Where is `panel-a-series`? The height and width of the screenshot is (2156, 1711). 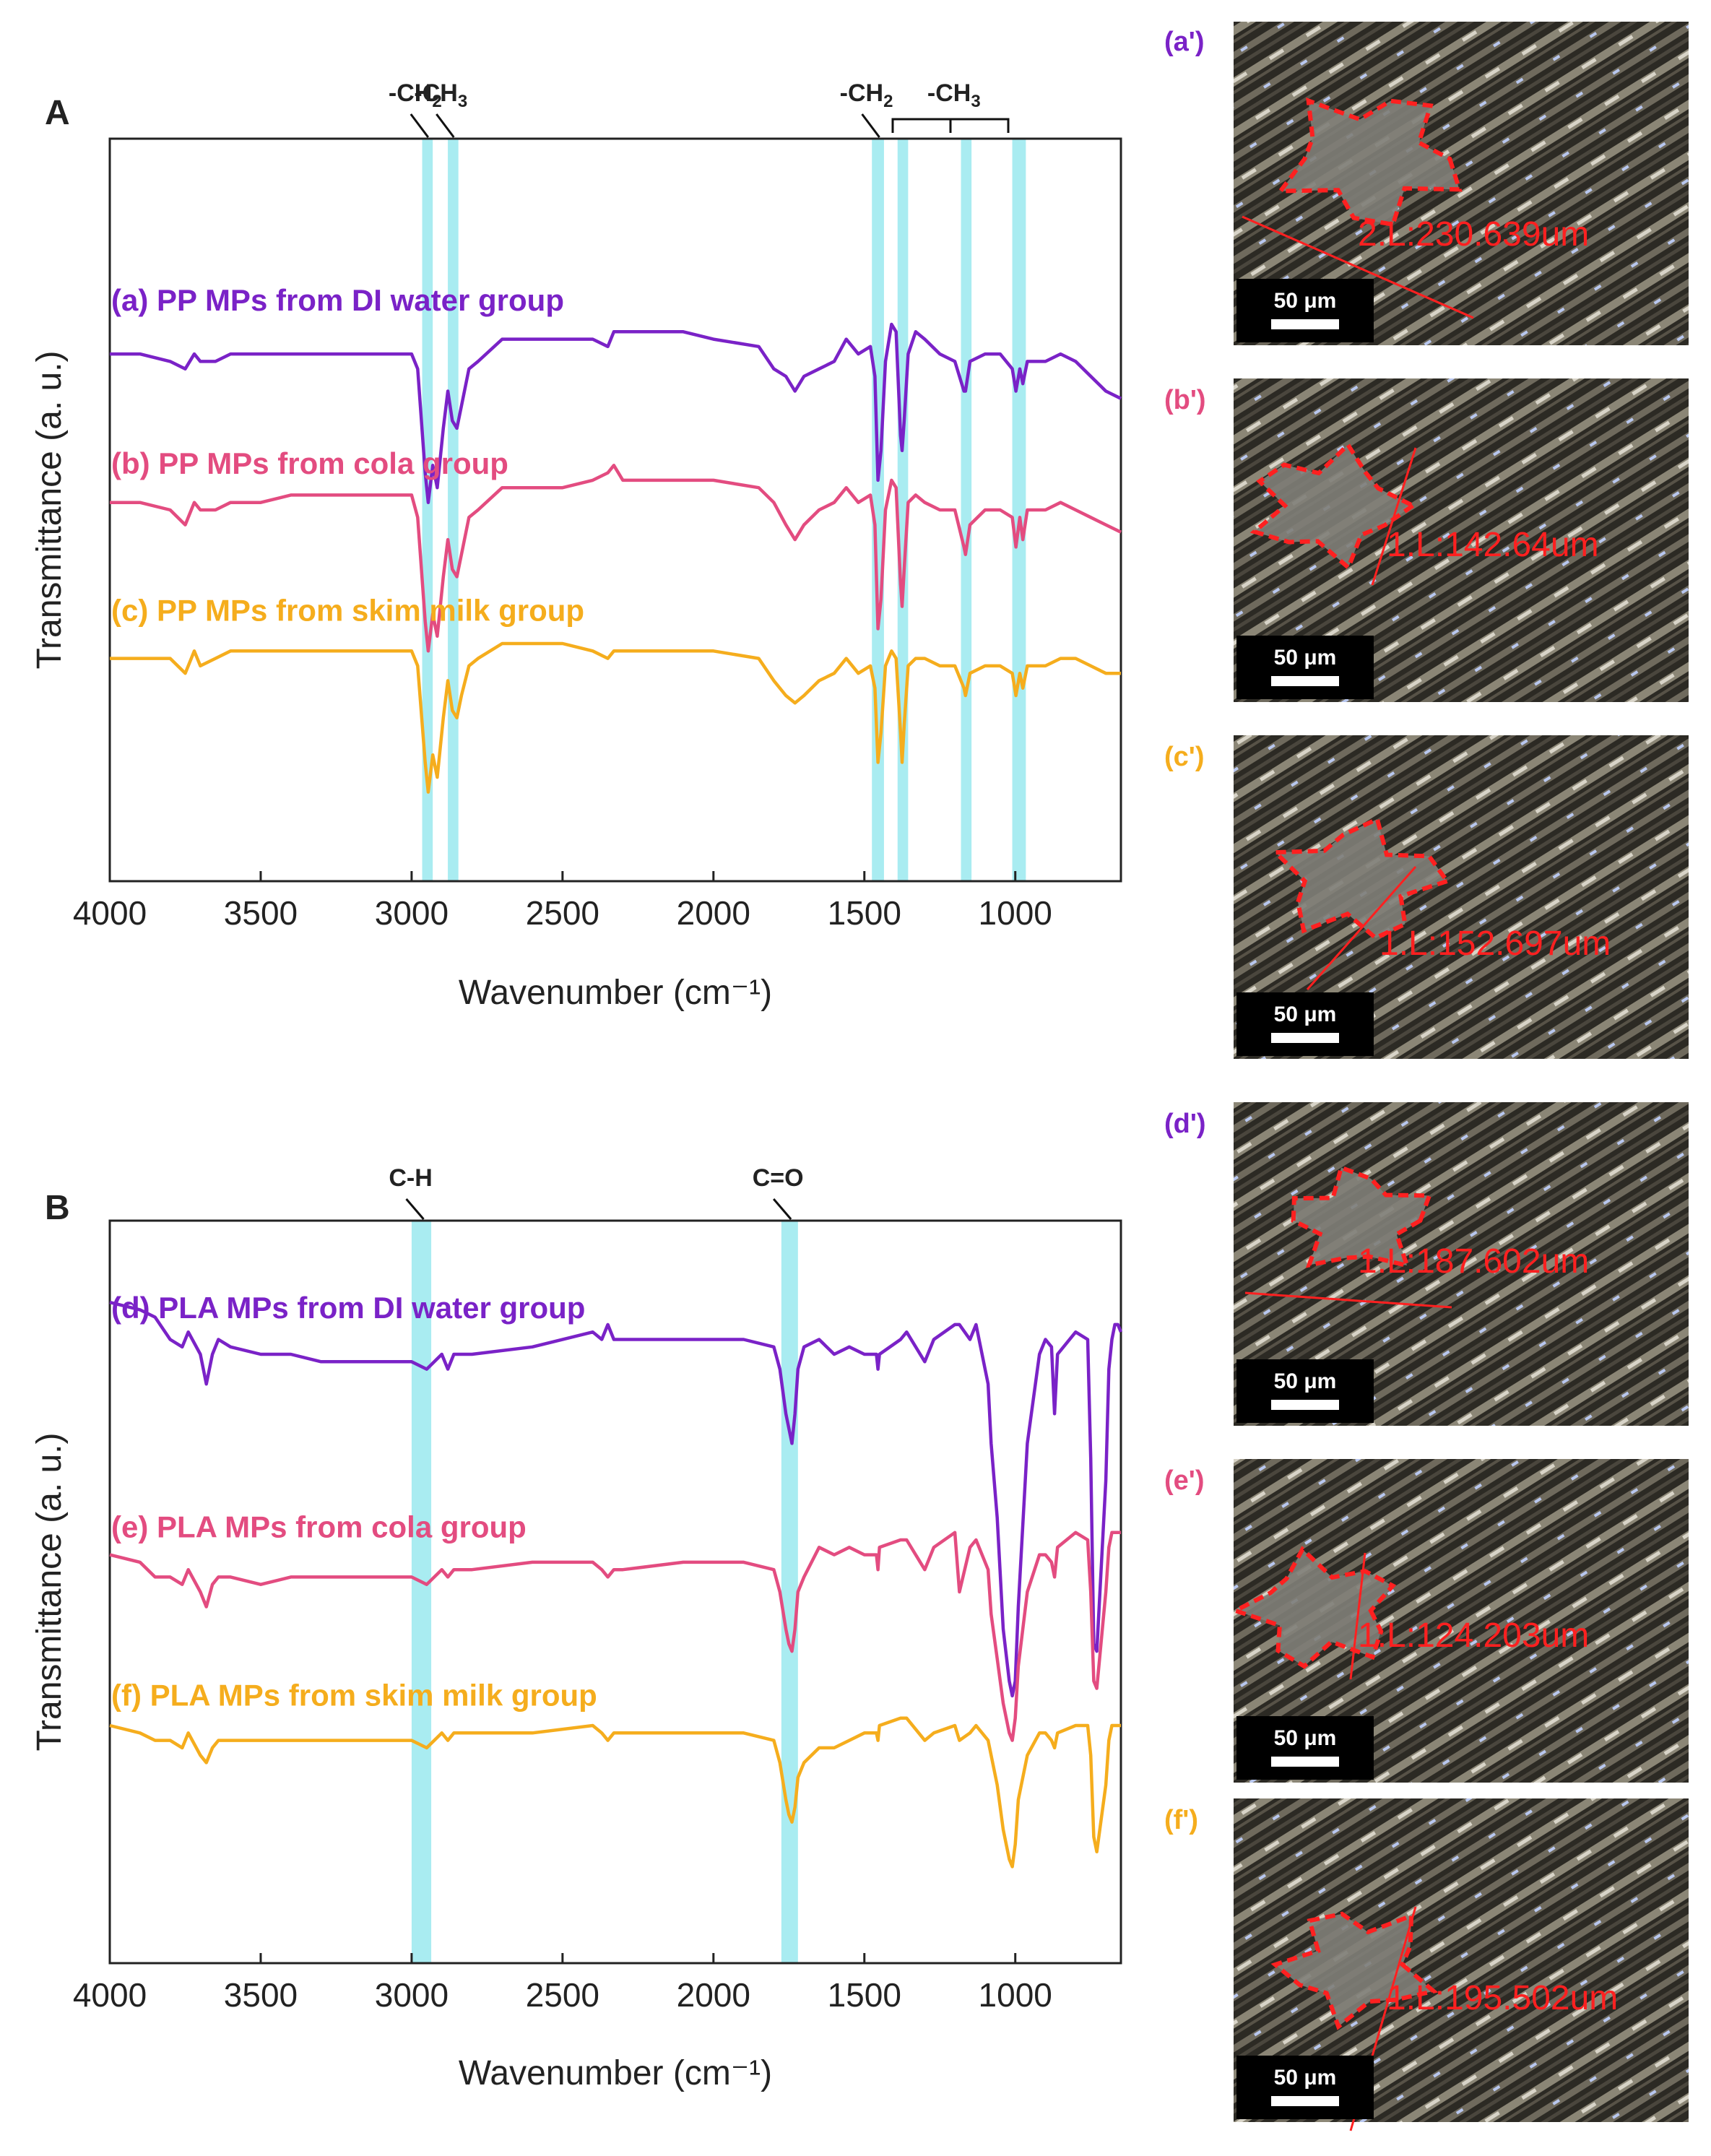 panel-a-series is located at coordinates (616, 558).